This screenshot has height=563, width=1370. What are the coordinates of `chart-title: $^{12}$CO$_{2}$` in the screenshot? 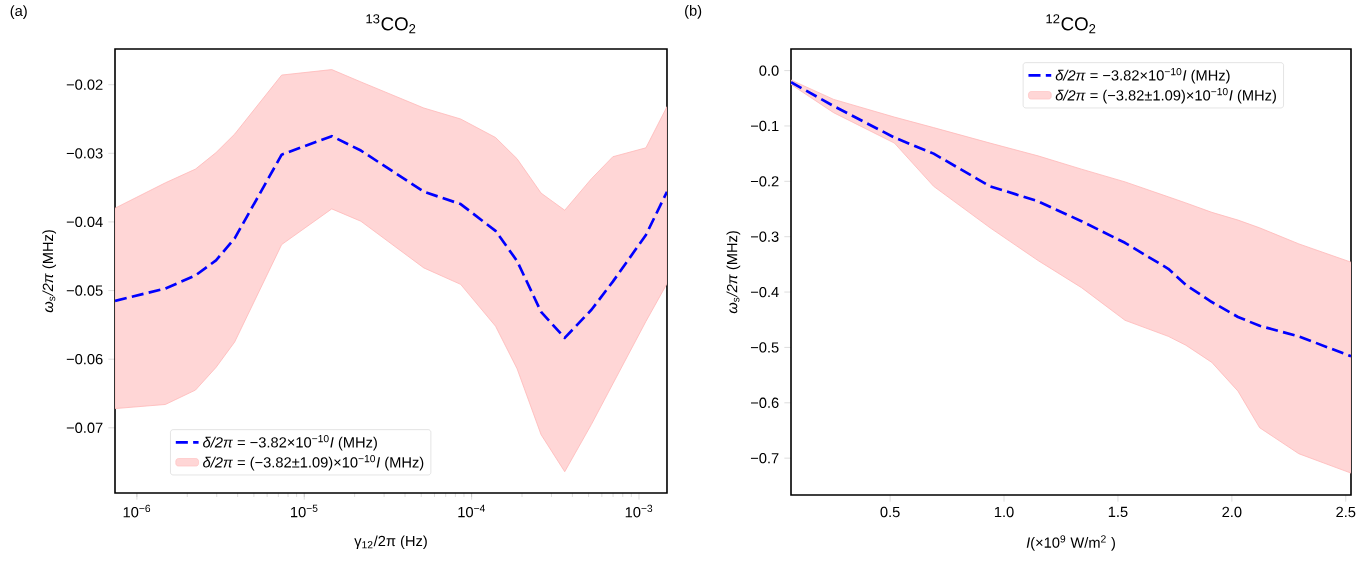 It's located at (1071, 24).